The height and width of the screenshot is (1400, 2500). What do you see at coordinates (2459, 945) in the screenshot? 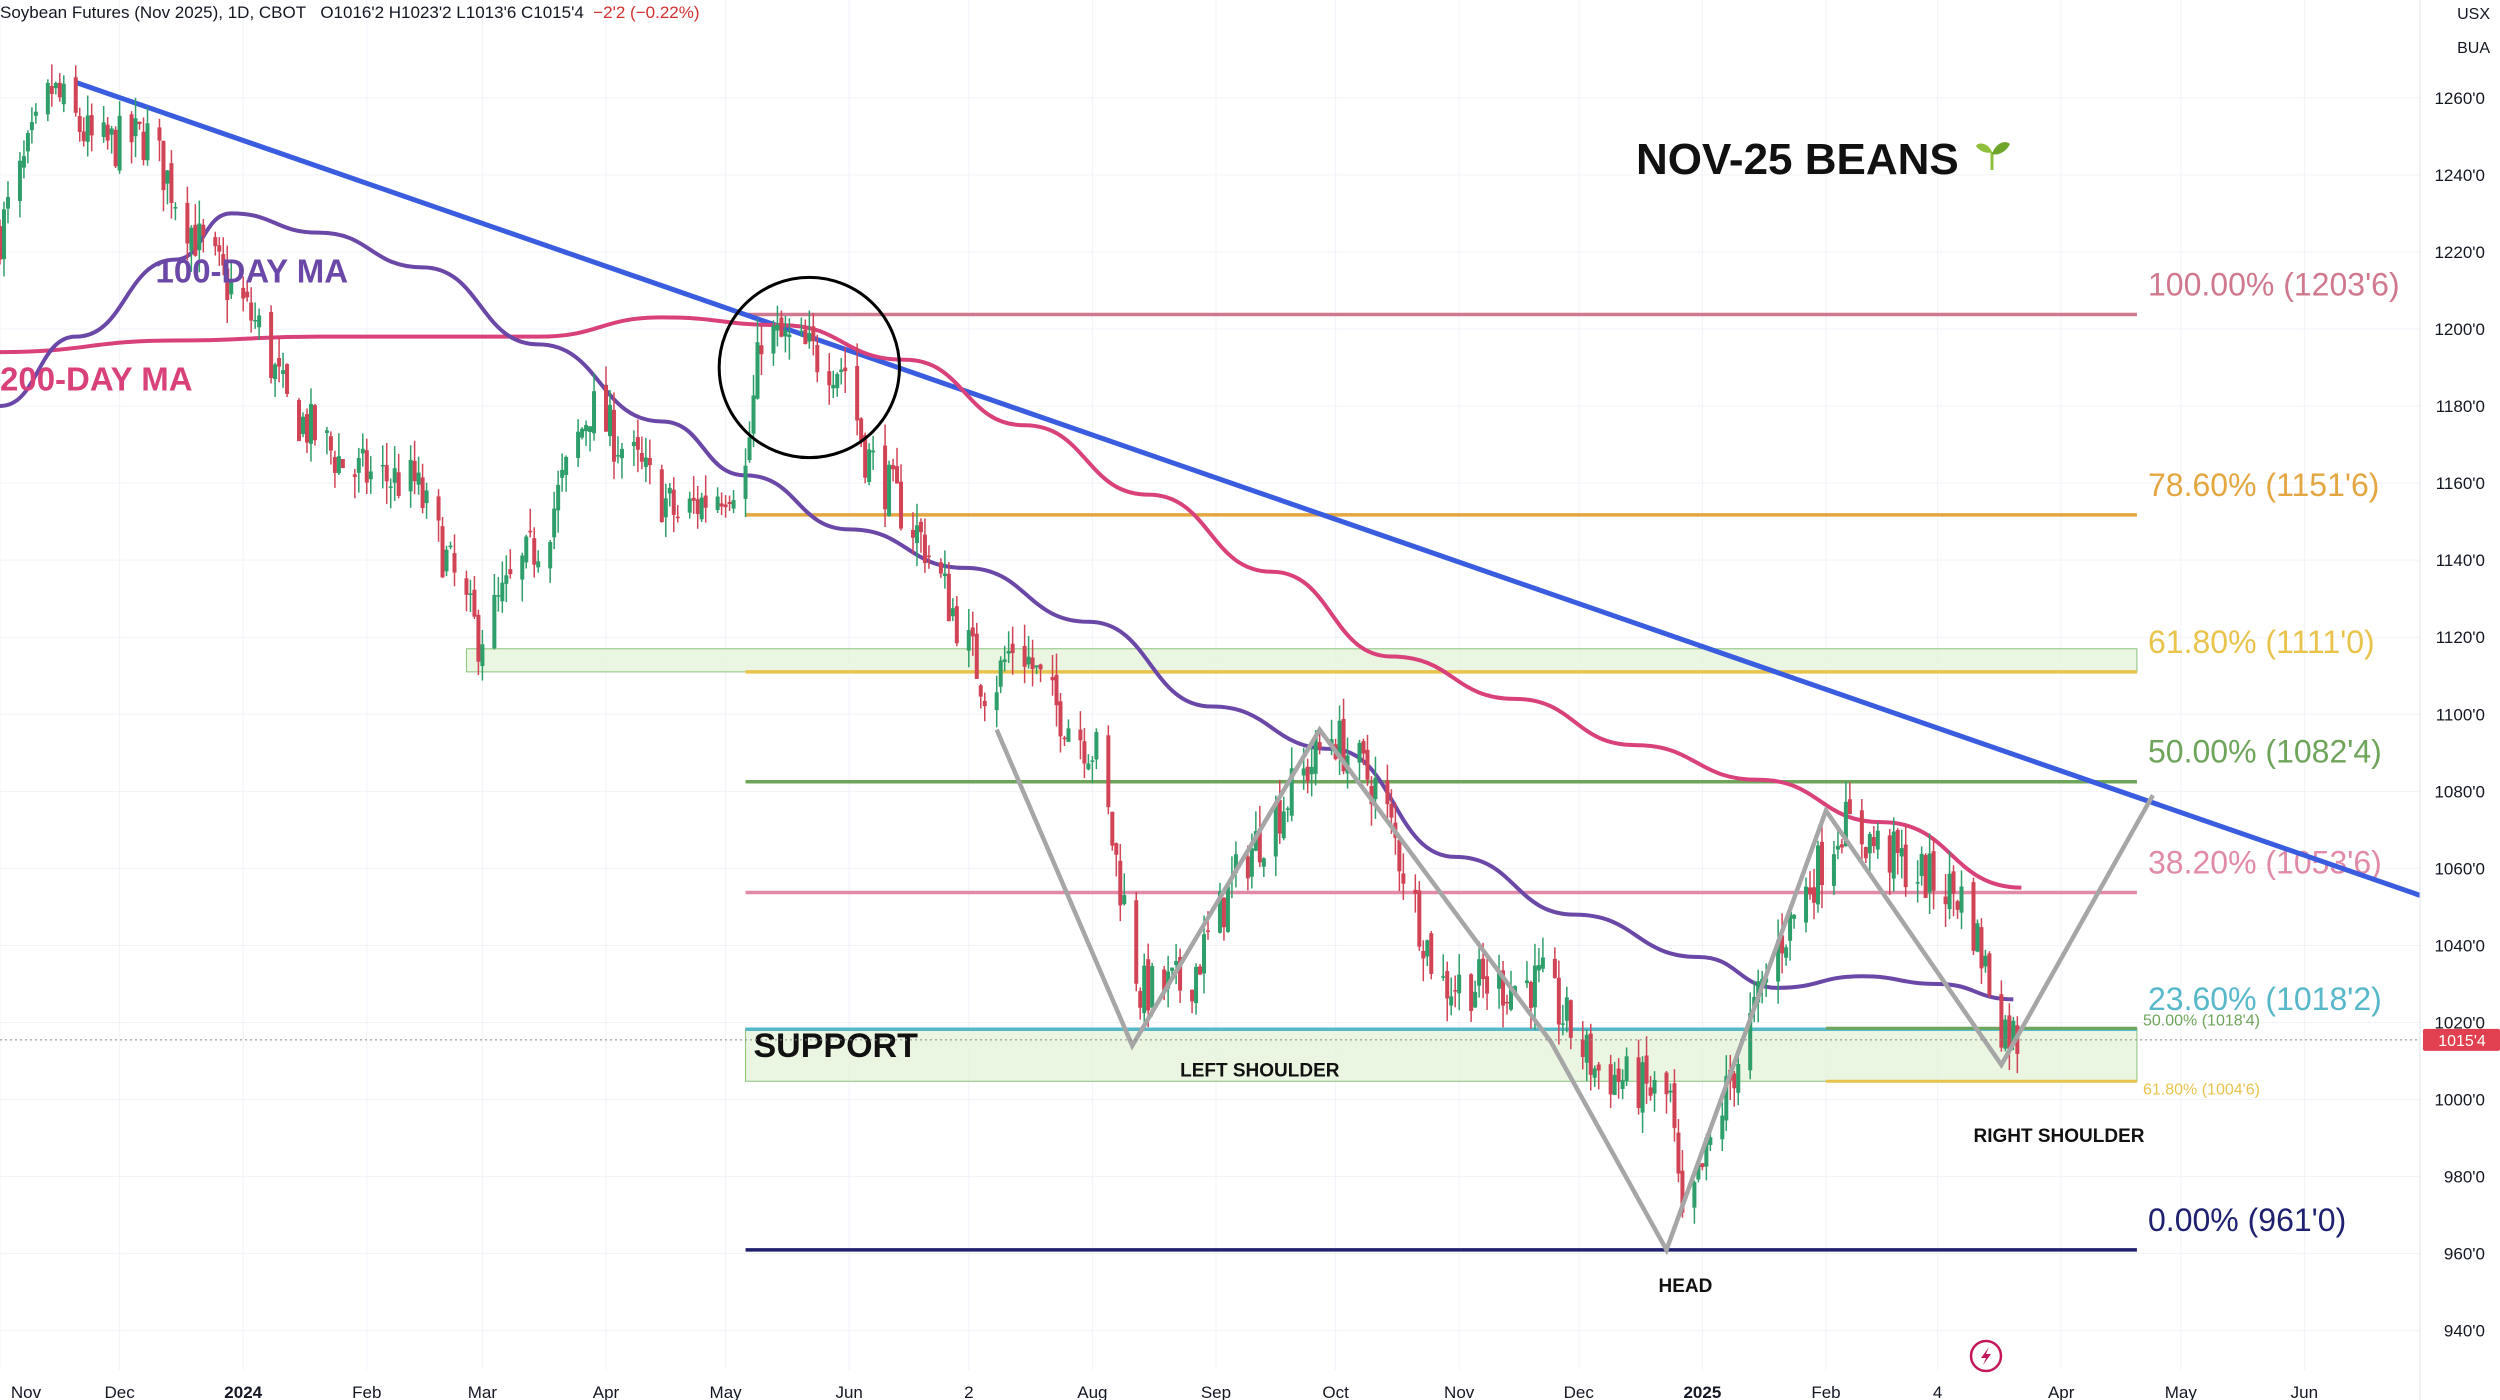
I see `y-tick-label: 1040'0` at bounding box center [2459, 945].